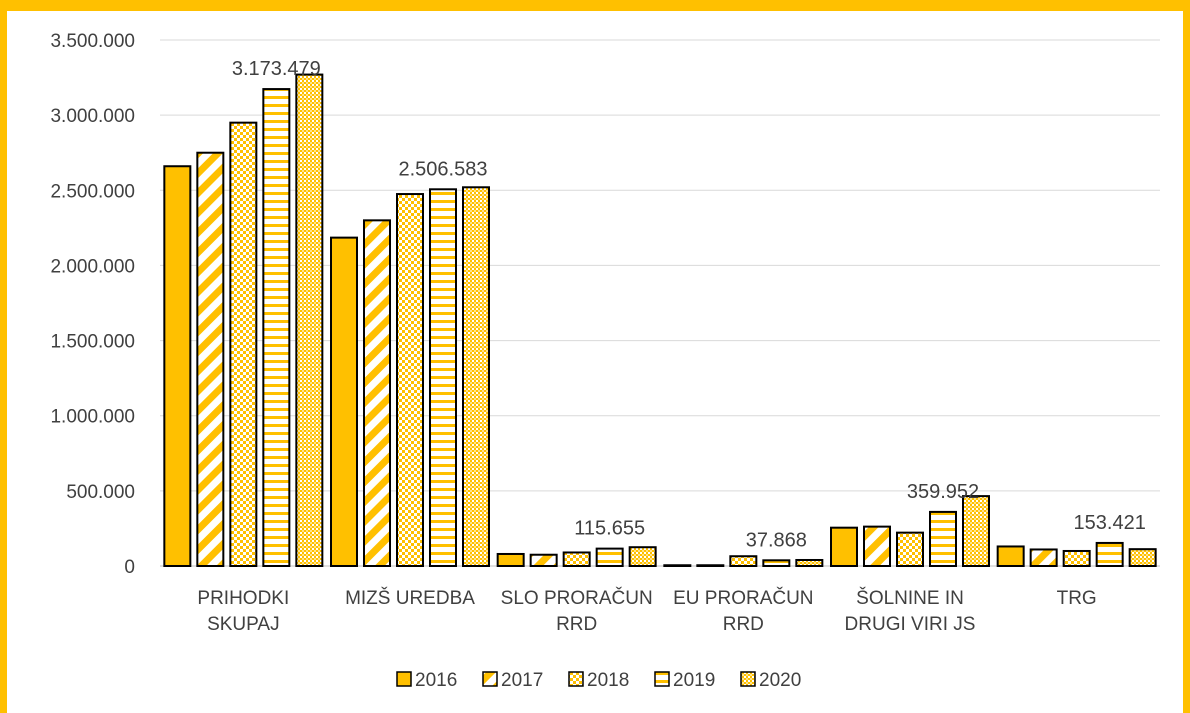  I want to click on y-tick-label: 2.500.000, so click(92, 191).